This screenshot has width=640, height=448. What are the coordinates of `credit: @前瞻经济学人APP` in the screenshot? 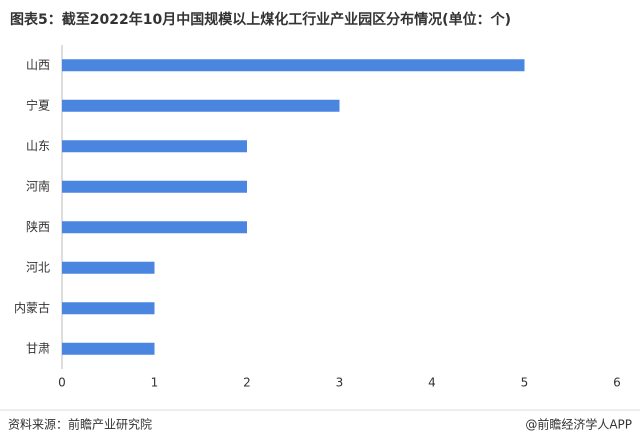 It's located at (578, 424).